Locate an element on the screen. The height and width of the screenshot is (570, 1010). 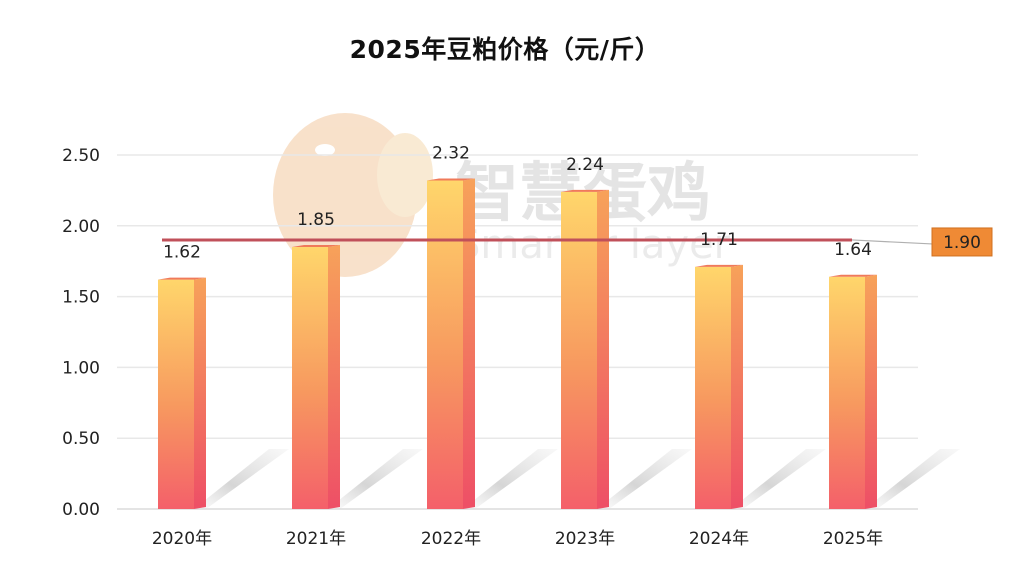
x-tick-label: 2021年 is located at coordinates (316, 539).